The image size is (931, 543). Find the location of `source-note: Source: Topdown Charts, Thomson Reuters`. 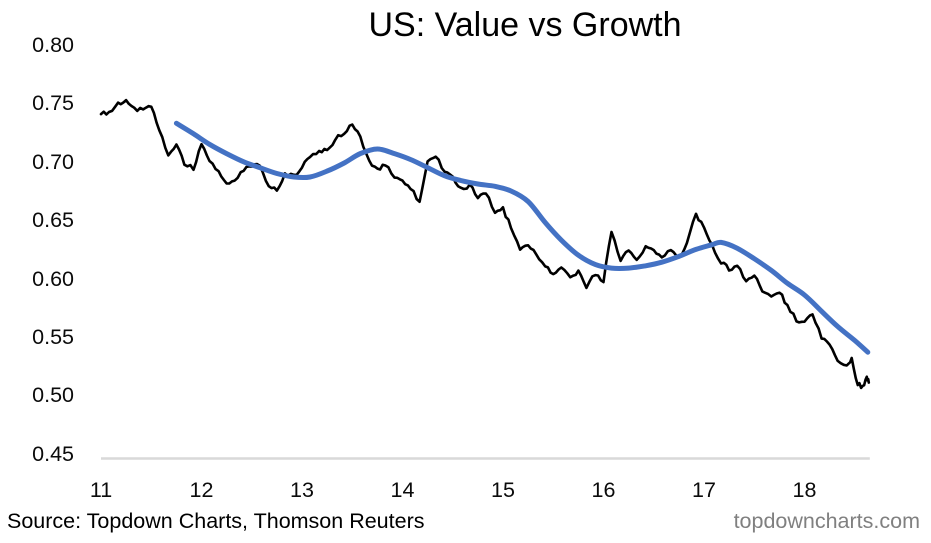

source-note: Source: Topdown Charts, Thomson Reuters is located at coordinates (216, 521).